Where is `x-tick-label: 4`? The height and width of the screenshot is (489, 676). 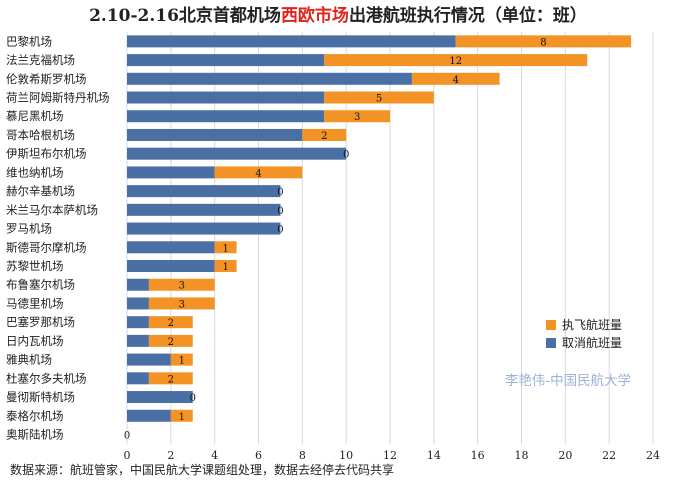 x-tick-label: 4 is located at coordinates (214, 455).